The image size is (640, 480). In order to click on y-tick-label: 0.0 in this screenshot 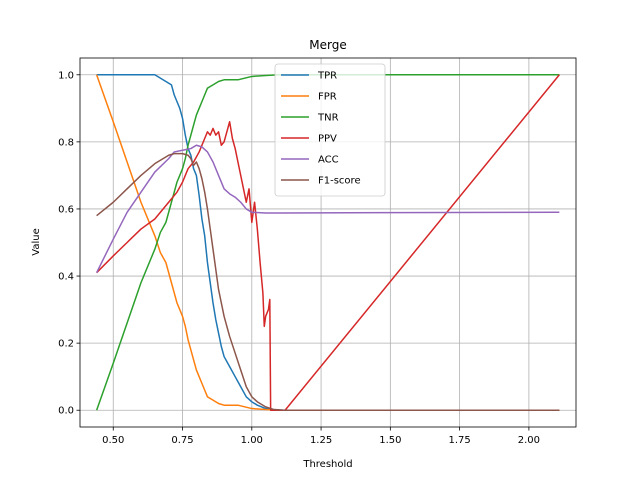, I will do `click(66, 411)`.